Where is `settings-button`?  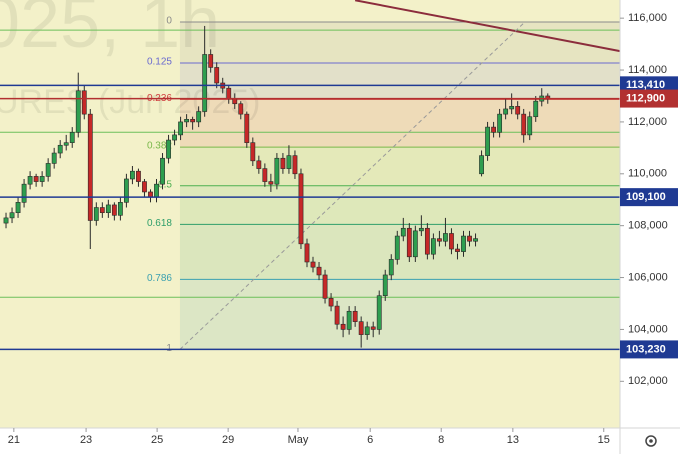
settings-button is located at coordinates (651, 441).